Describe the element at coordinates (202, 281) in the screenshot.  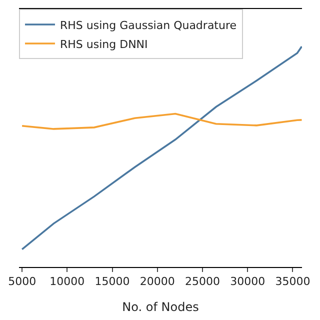
I see `x-tick-label: 25000` at that location.